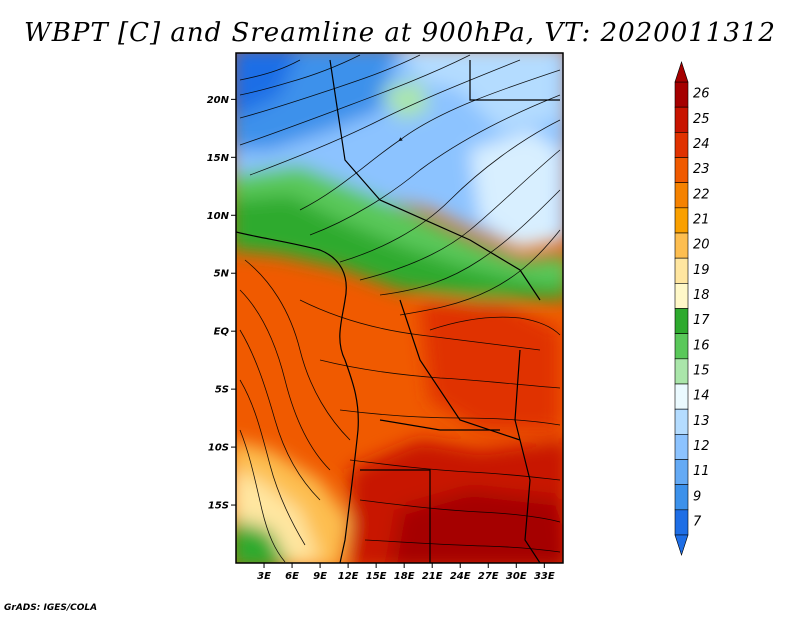 This screenshot has width=800, height=618. Describe the element at coordinates (348, 576) in the screenshot. I see `lon-tick-label: 12E` at that location.